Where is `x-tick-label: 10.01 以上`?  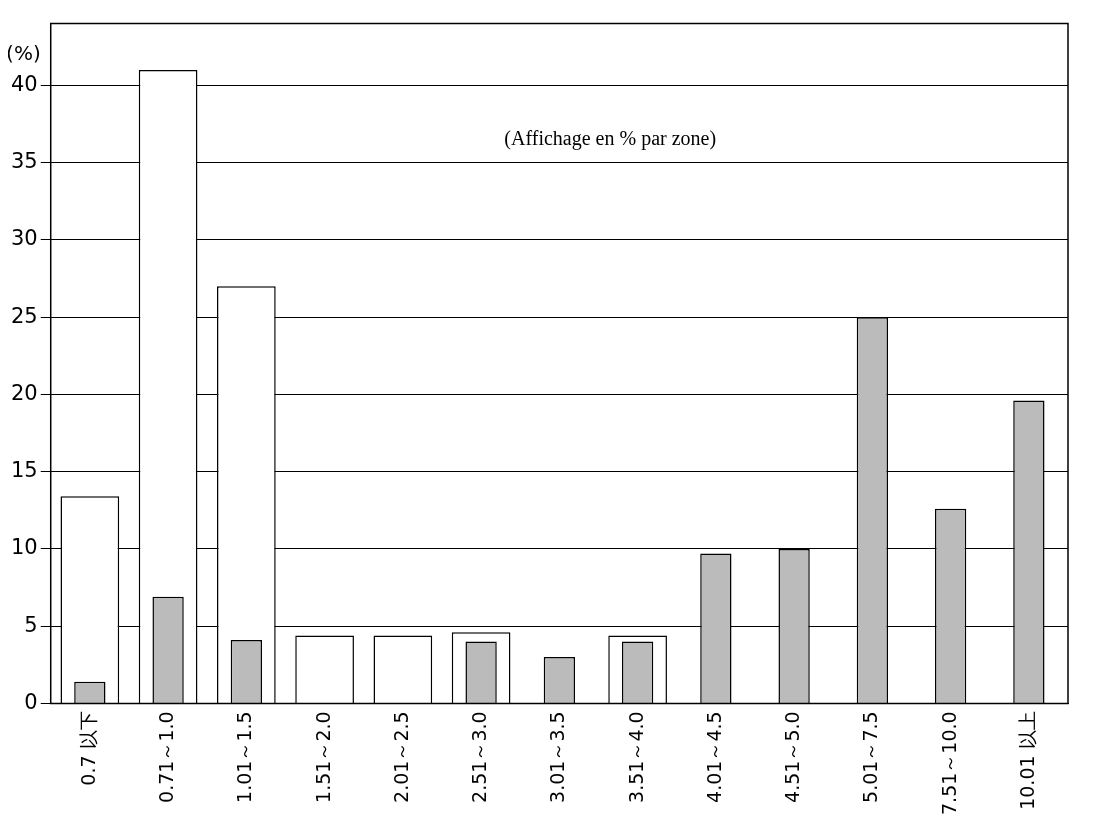 x-tick-label: 10.01 以上 is located at coordinates (1026, 760).